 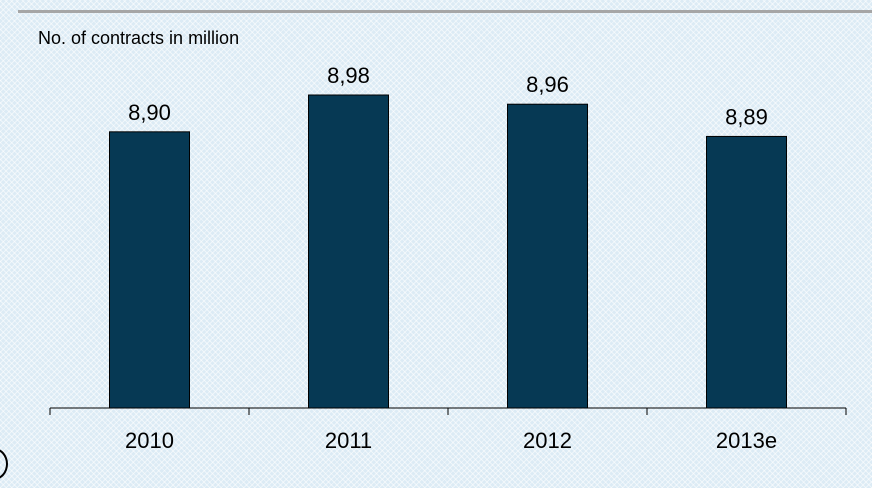 I want to click on x-tick-label-2011: 2011, so click(x=348, y=440).